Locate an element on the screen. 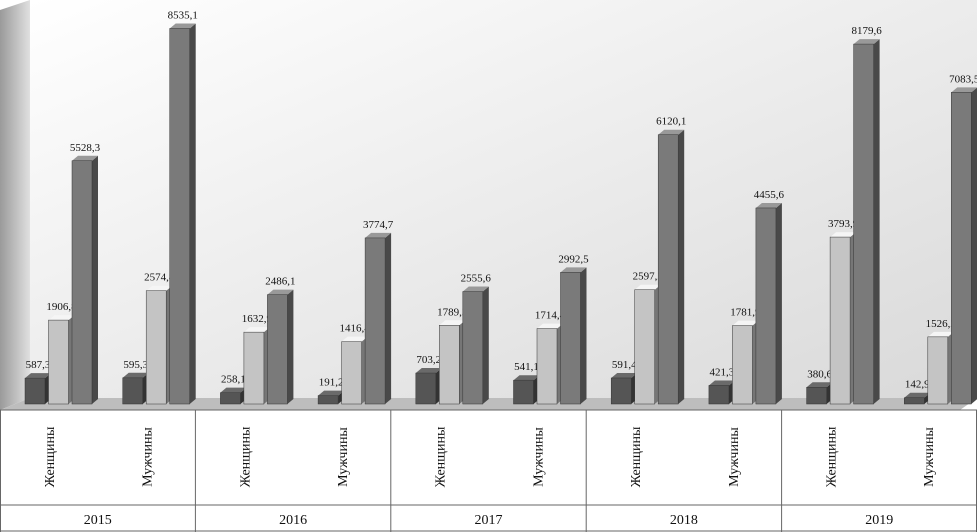 This screenshot has width=977, height=532. value-label: 4455,6 is located at coordinates (769, 195).